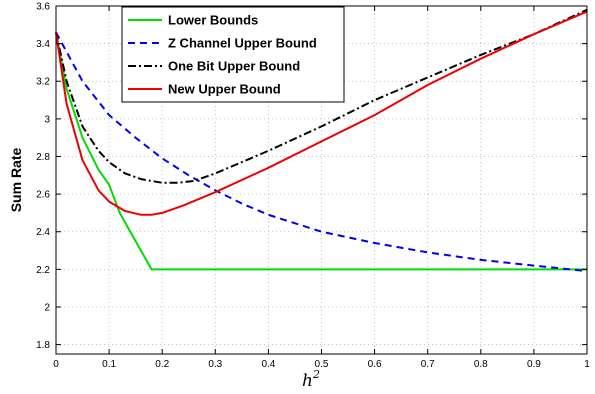 The image size is (595, 394). Describe the element at coordinates (43, 82) in the screenshot. I see `y-tick-label: 3.2` at that location.